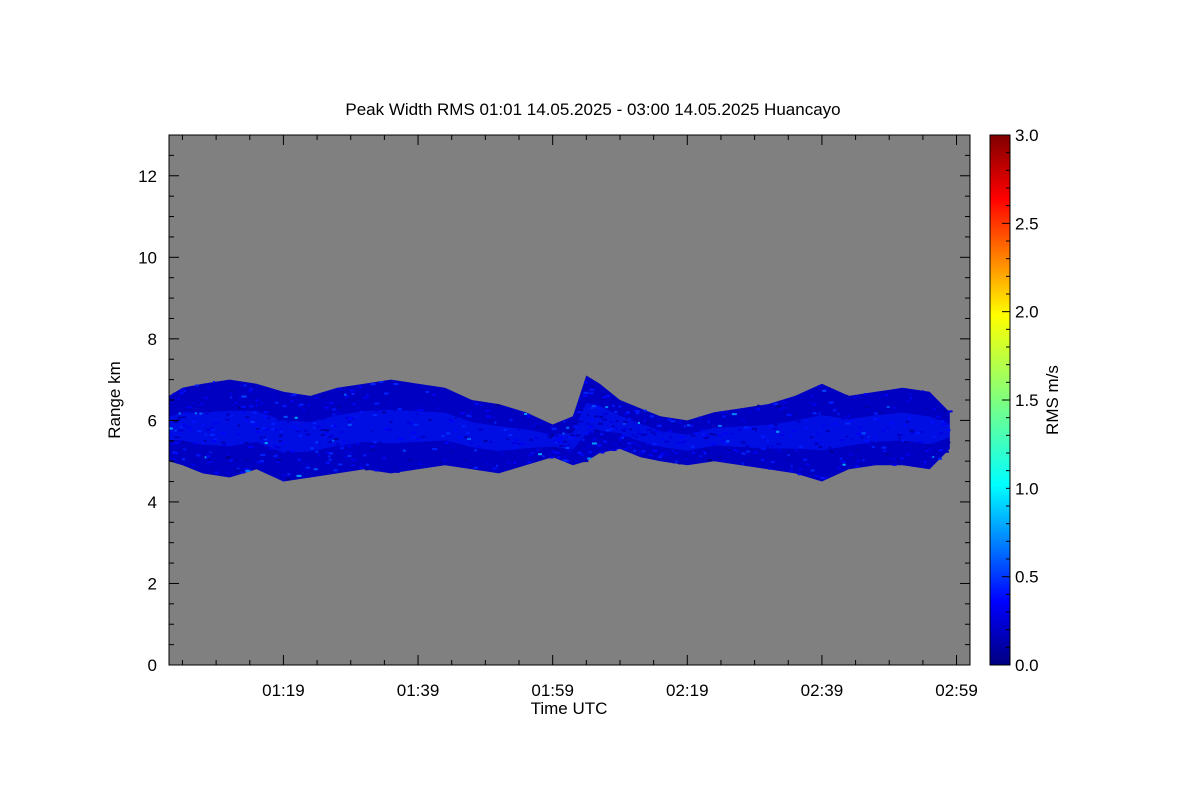  What do you see at coordinates (552, 690) in the screenshot?
I see `x-tick-label: 01:59` at bounding box center [552, 690].